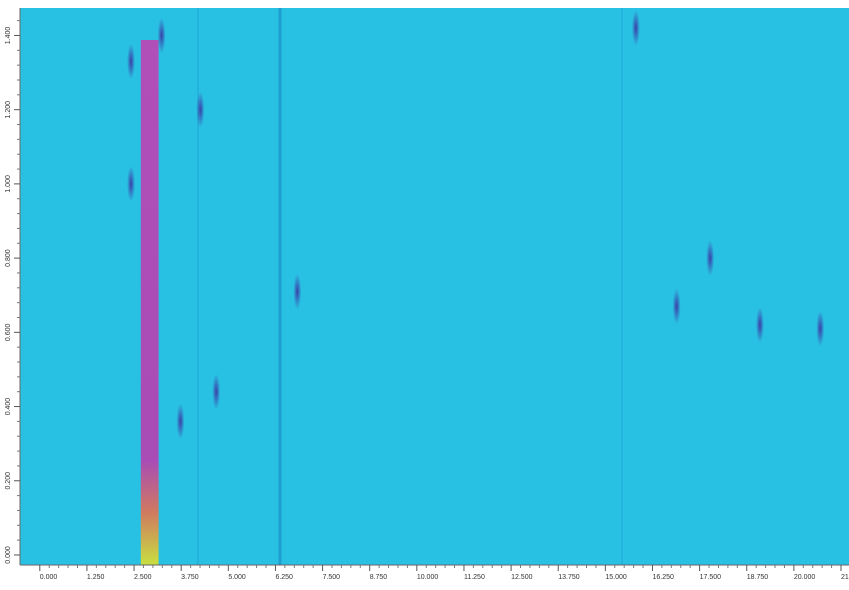 The width and height of the screenshot is (849, 590). Describe the element at coordinates (428, 577) in the screenshot. I see `x-tick-label: 10.000` at that location.